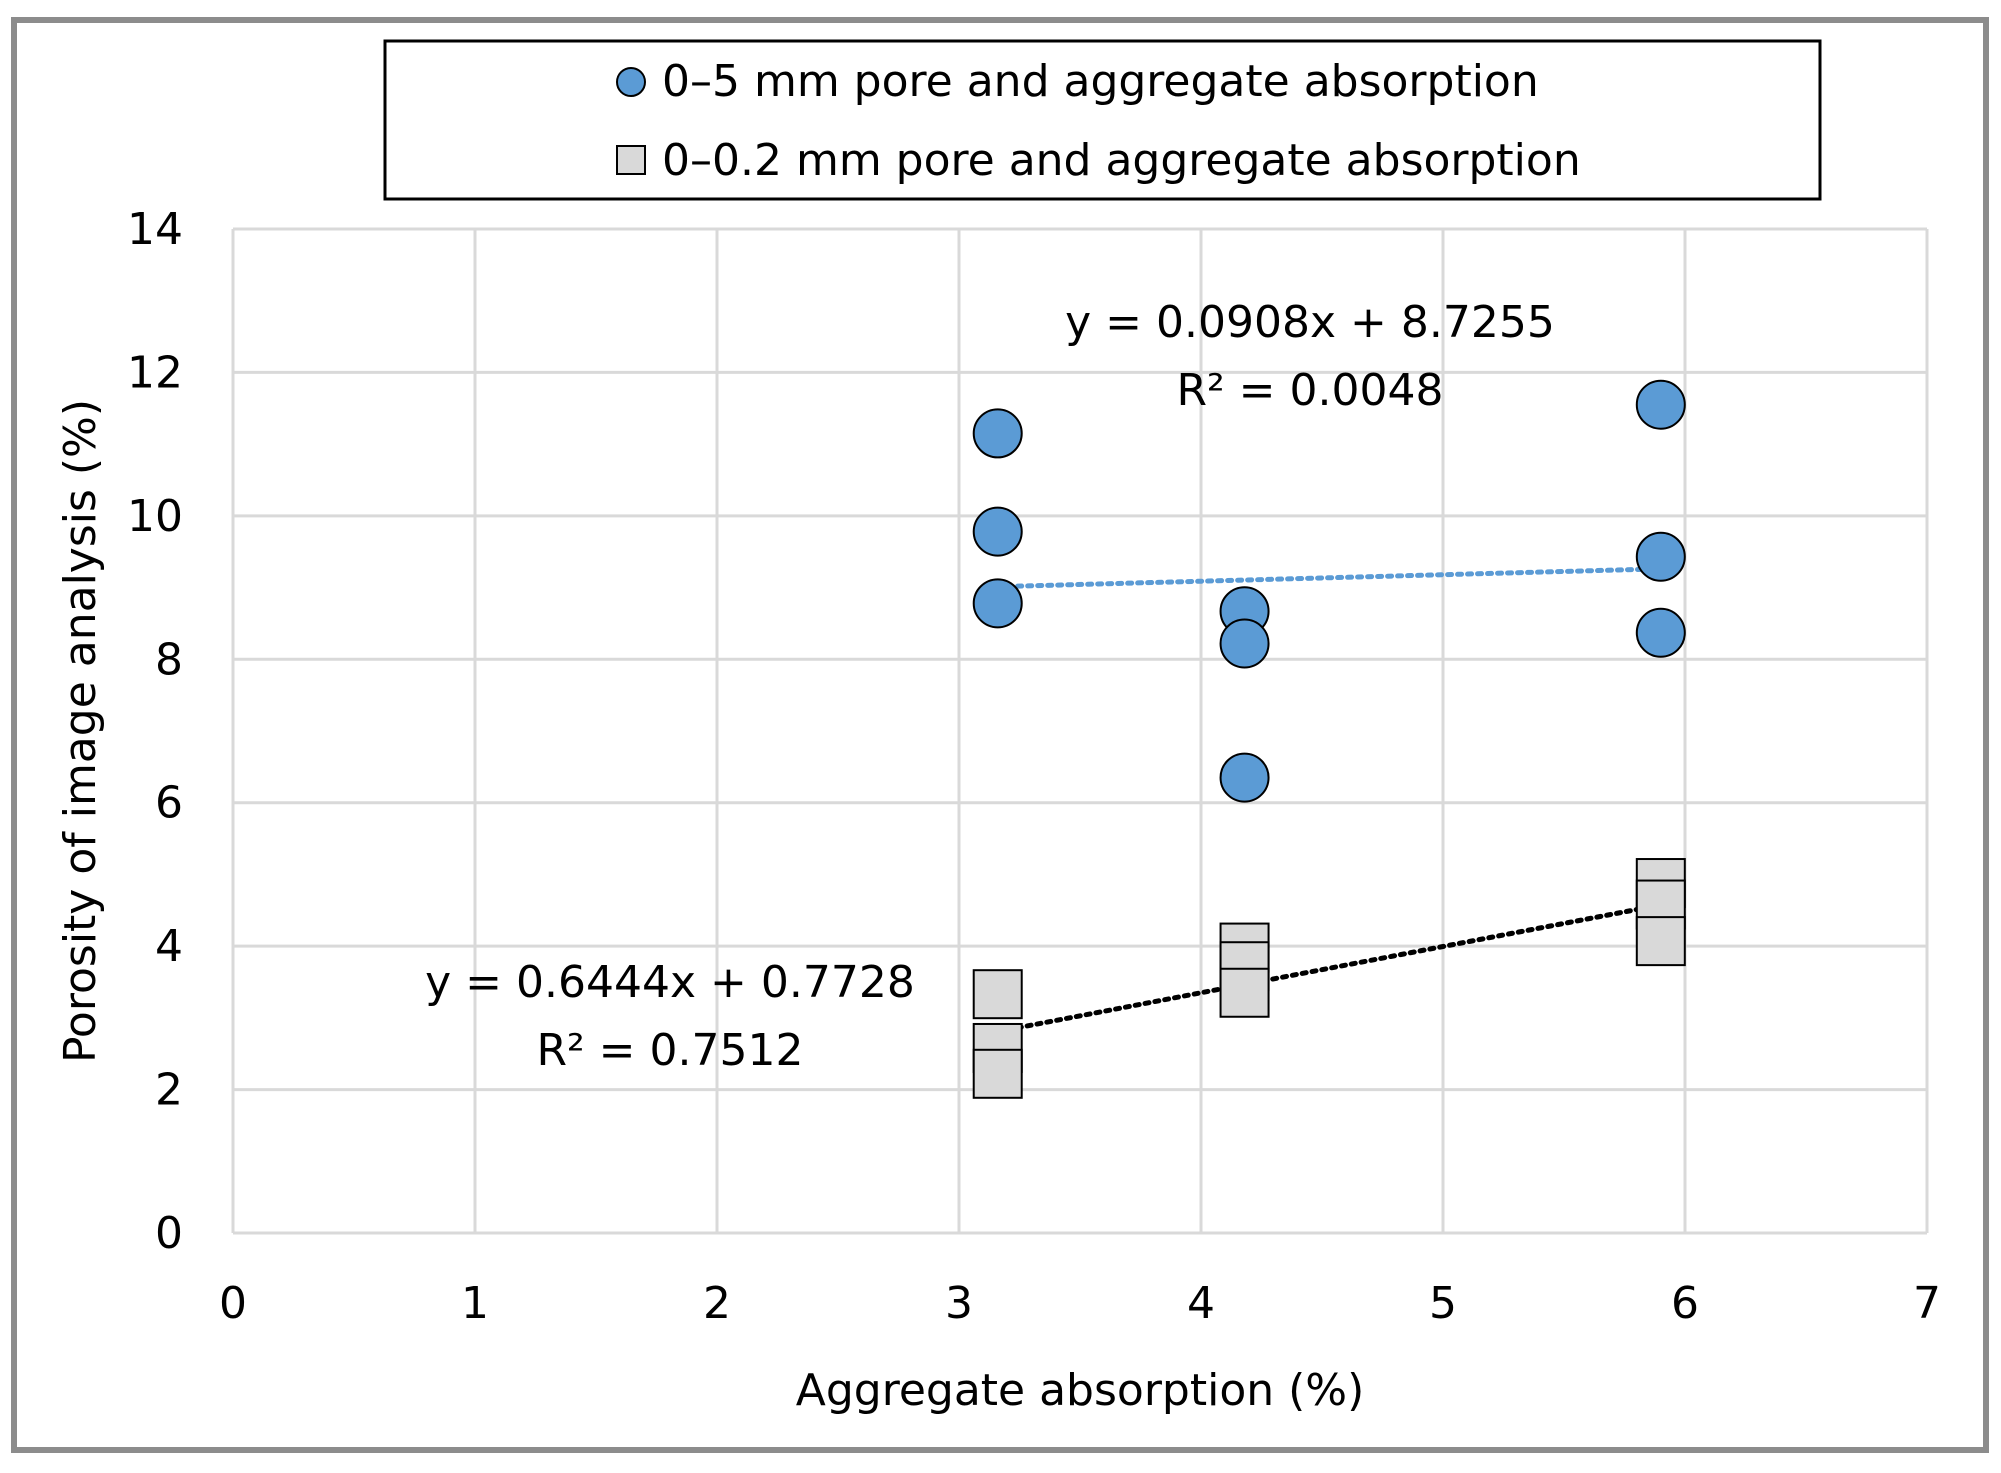  I want to click on y-tick-label: 4, so click(169, 946).